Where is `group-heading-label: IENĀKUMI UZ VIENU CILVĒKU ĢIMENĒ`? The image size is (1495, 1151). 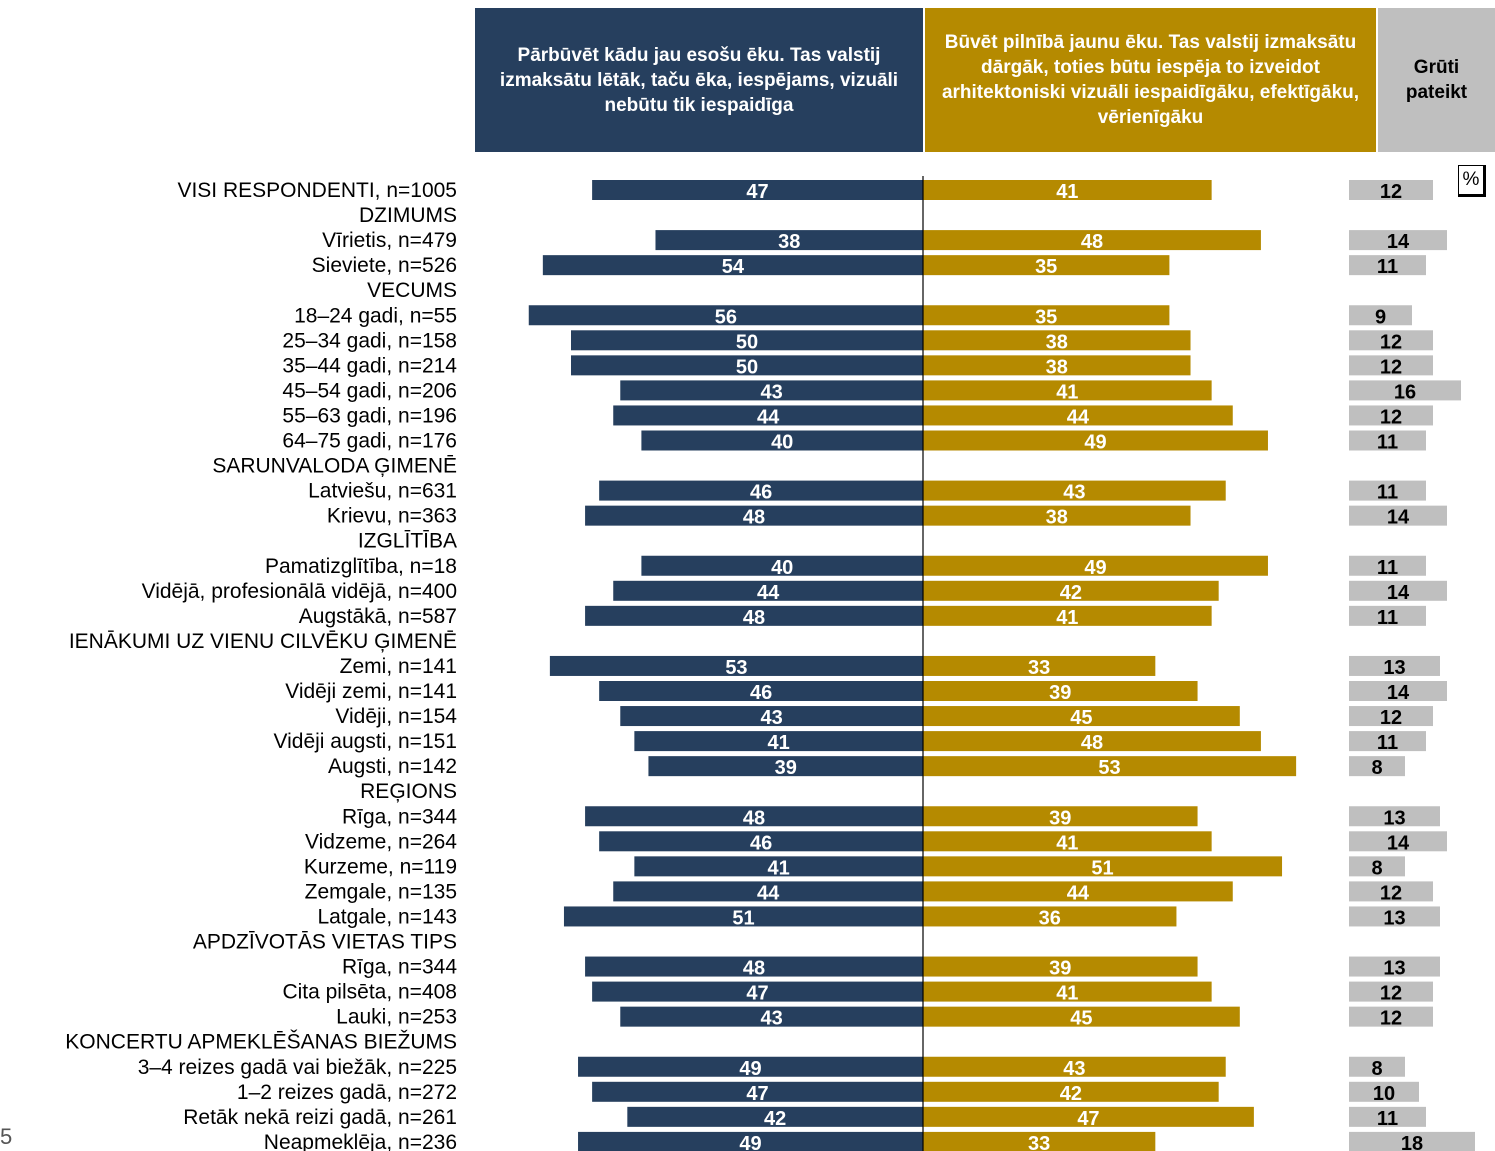
group-heading-label: IENĀKUMI UZ VIENU CILVĒKU ĢIMENĒ is located at coordinates (263, 641).